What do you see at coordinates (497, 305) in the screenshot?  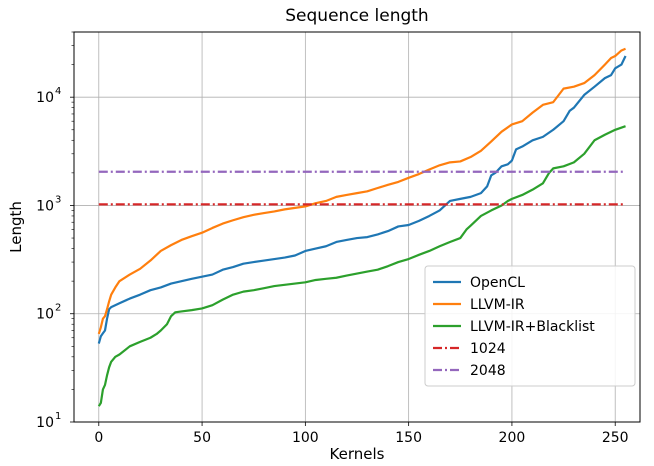 I see `legend-entry: LLVM-IR` at bounding box center [497, 305].